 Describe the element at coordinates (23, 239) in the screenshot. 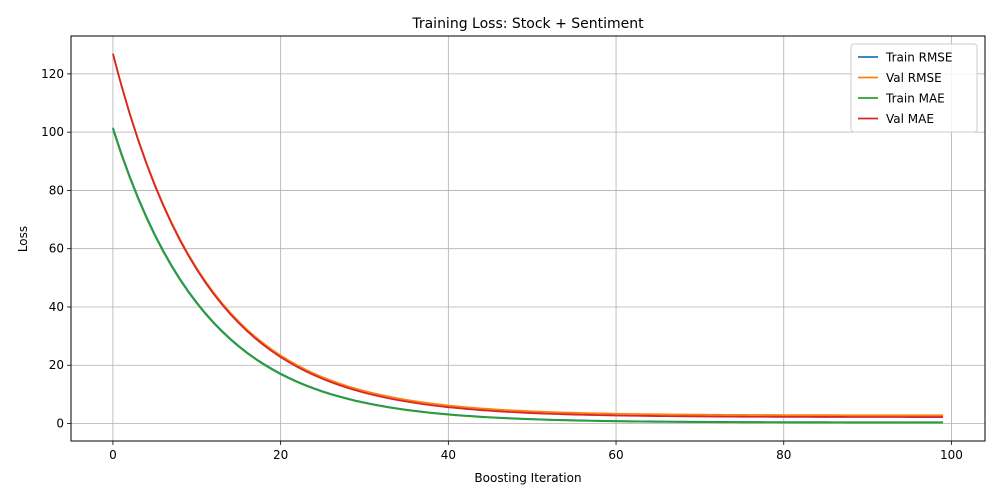

I see `y-axis-label: Loss` at that location.